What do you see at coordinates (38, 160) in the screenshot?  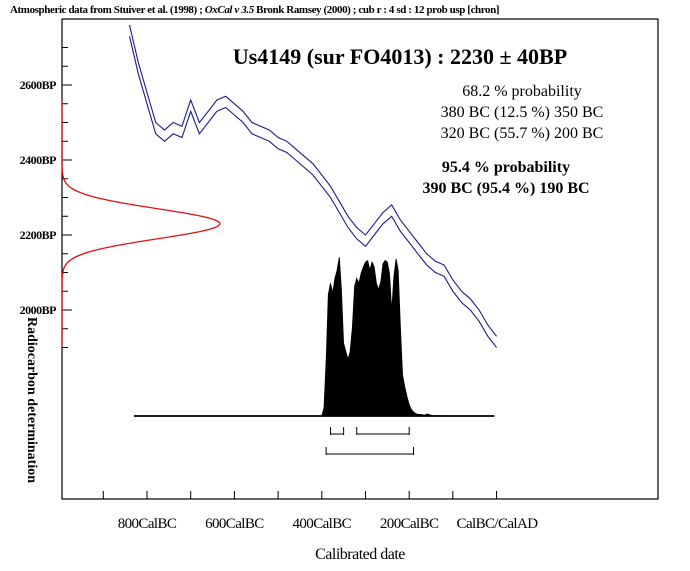 I see `y-tick-label: 2400BP` at bounding box center [38, 160].